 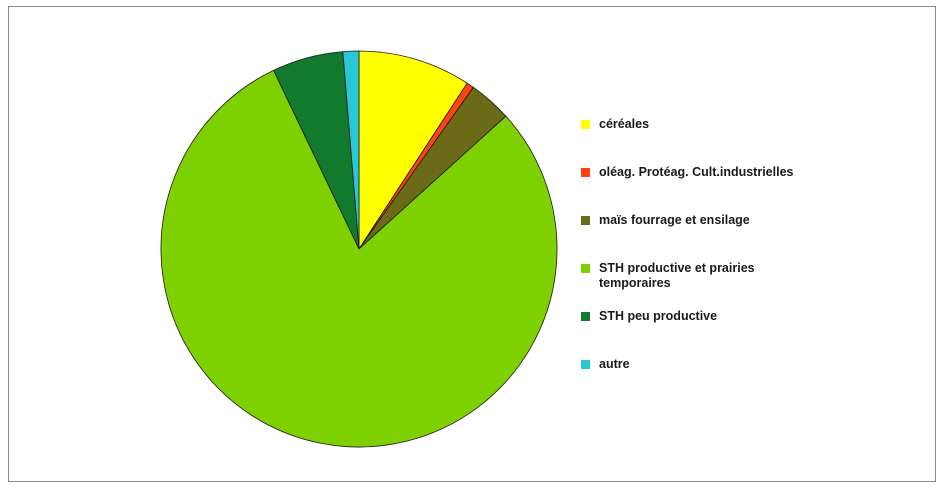 I want to click on legend-item-cereales: céréales, so click(x=615, y=124).